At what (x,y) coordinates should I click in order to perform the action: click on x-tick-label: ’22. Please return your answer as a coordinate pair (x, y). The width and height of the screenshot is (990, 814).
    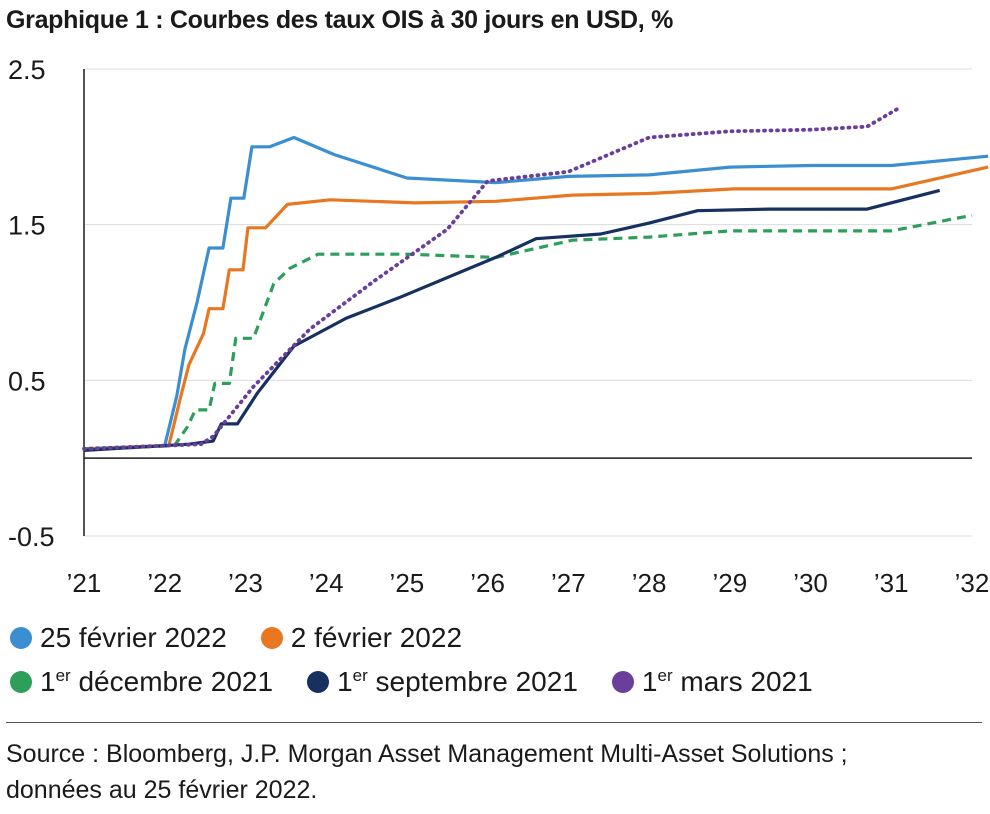
    Looking at the image, I should click on (164, 583).